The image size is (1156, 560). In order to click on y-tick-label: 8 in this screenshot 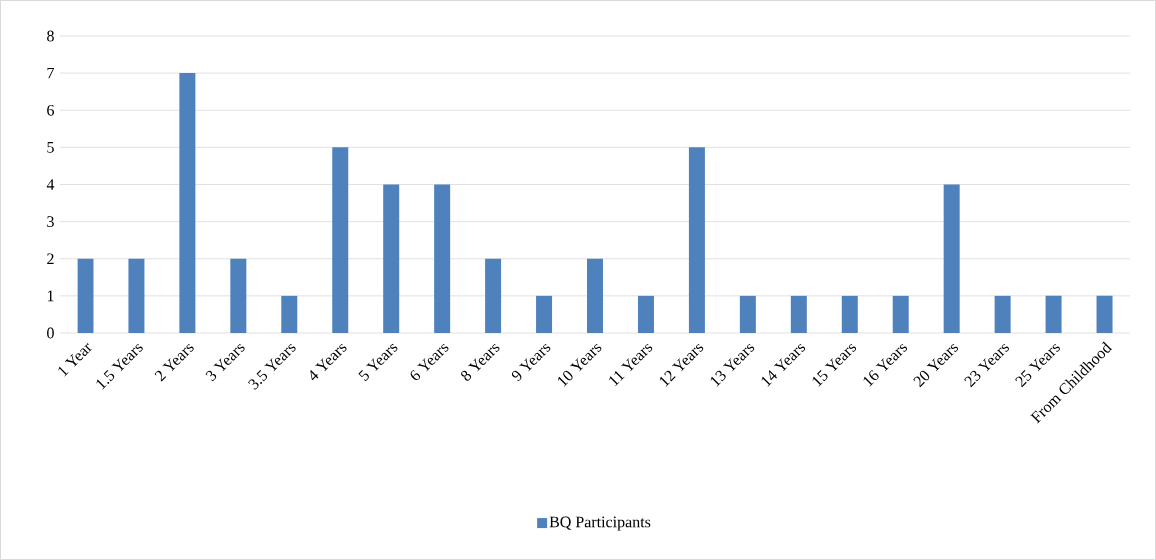, I will do `click(50, 36)`.